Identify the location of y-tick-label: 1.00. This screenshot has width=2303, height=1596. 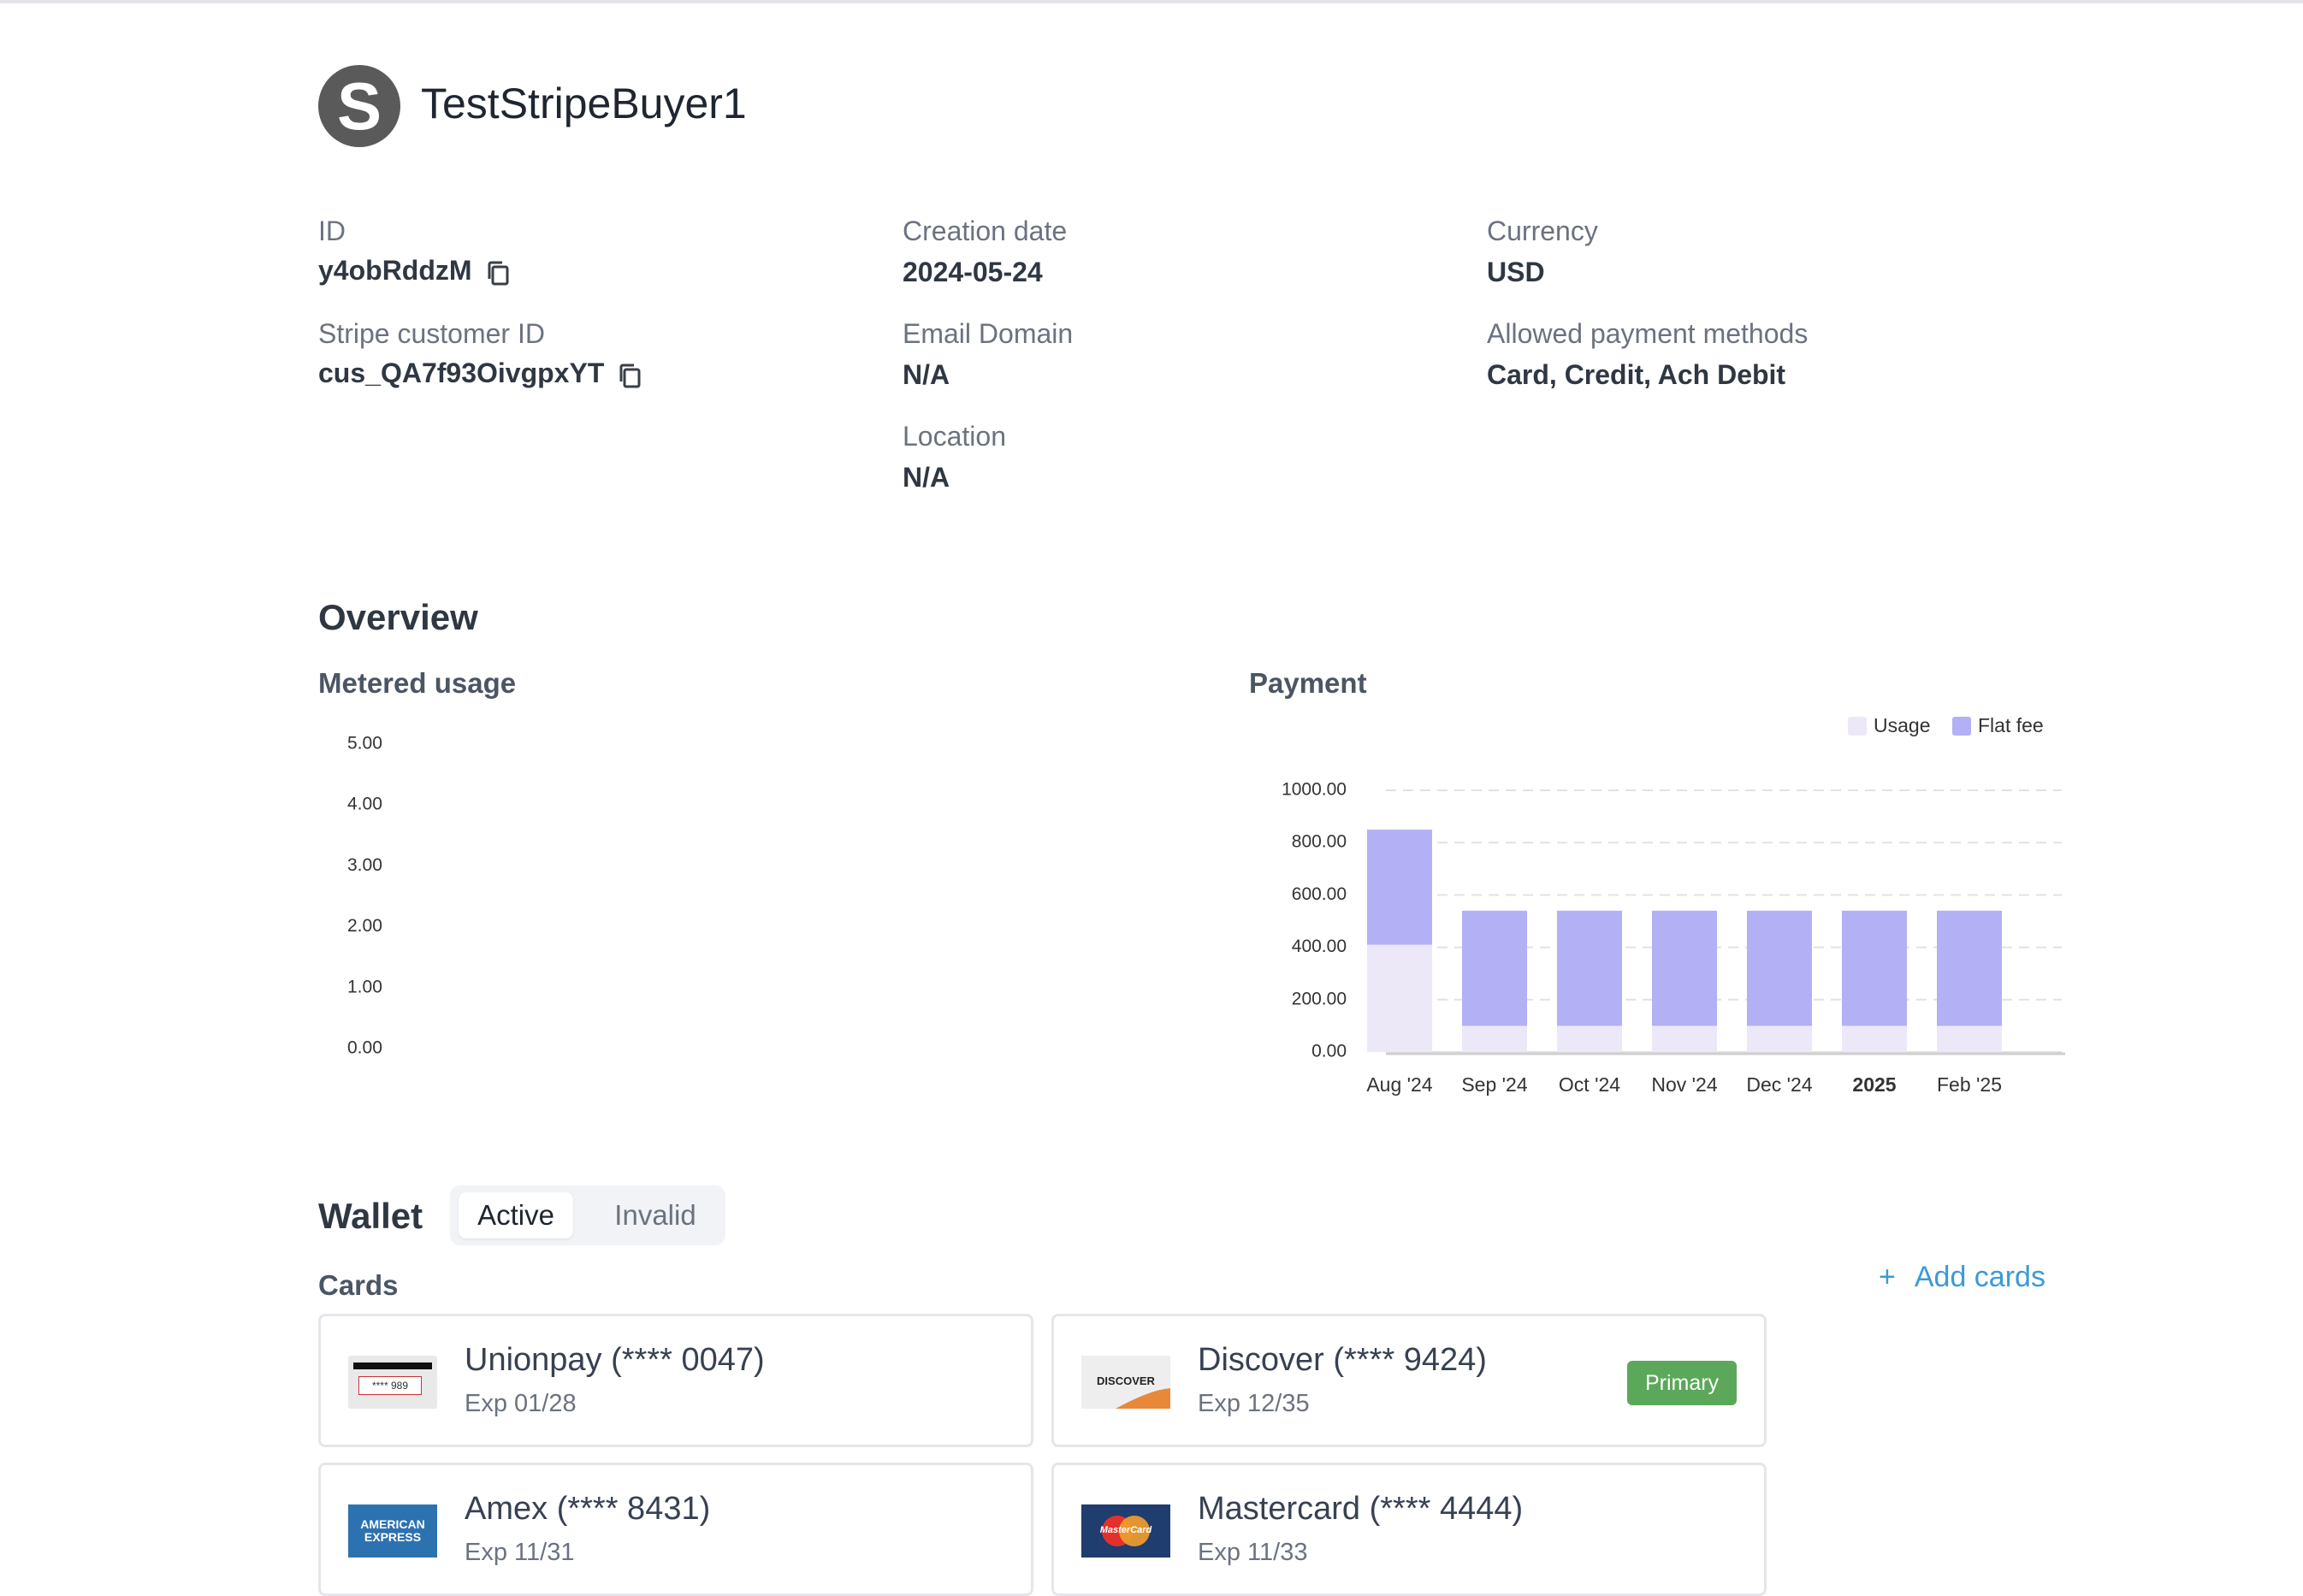
(364, 986).